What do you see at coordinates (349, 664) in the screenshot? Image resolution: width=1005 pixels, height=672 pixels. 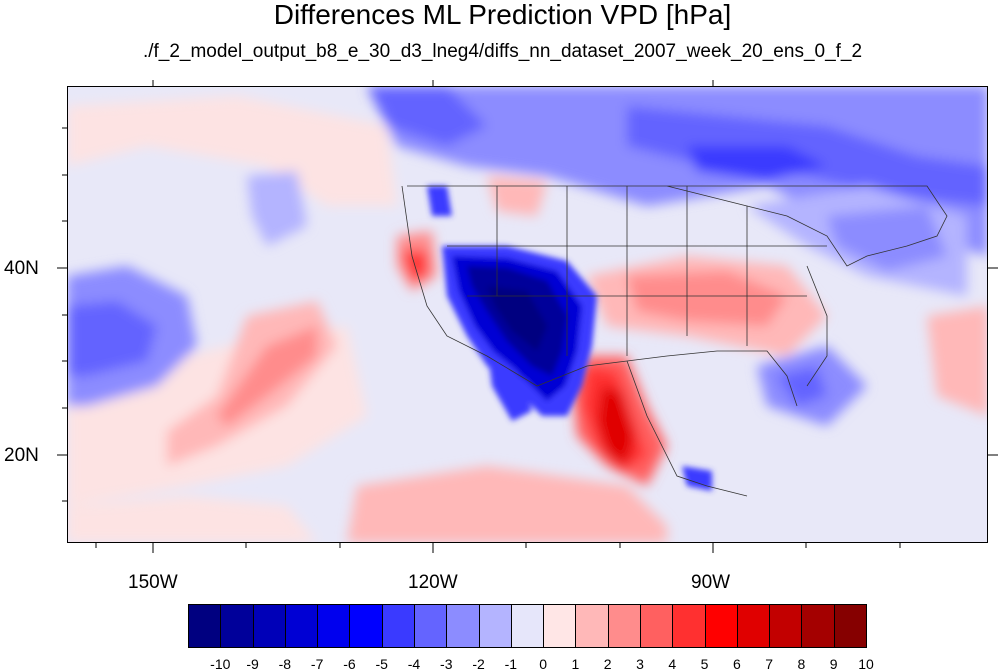 I see `colorbar-tick-label: -6` at bounding box center [349, 664].